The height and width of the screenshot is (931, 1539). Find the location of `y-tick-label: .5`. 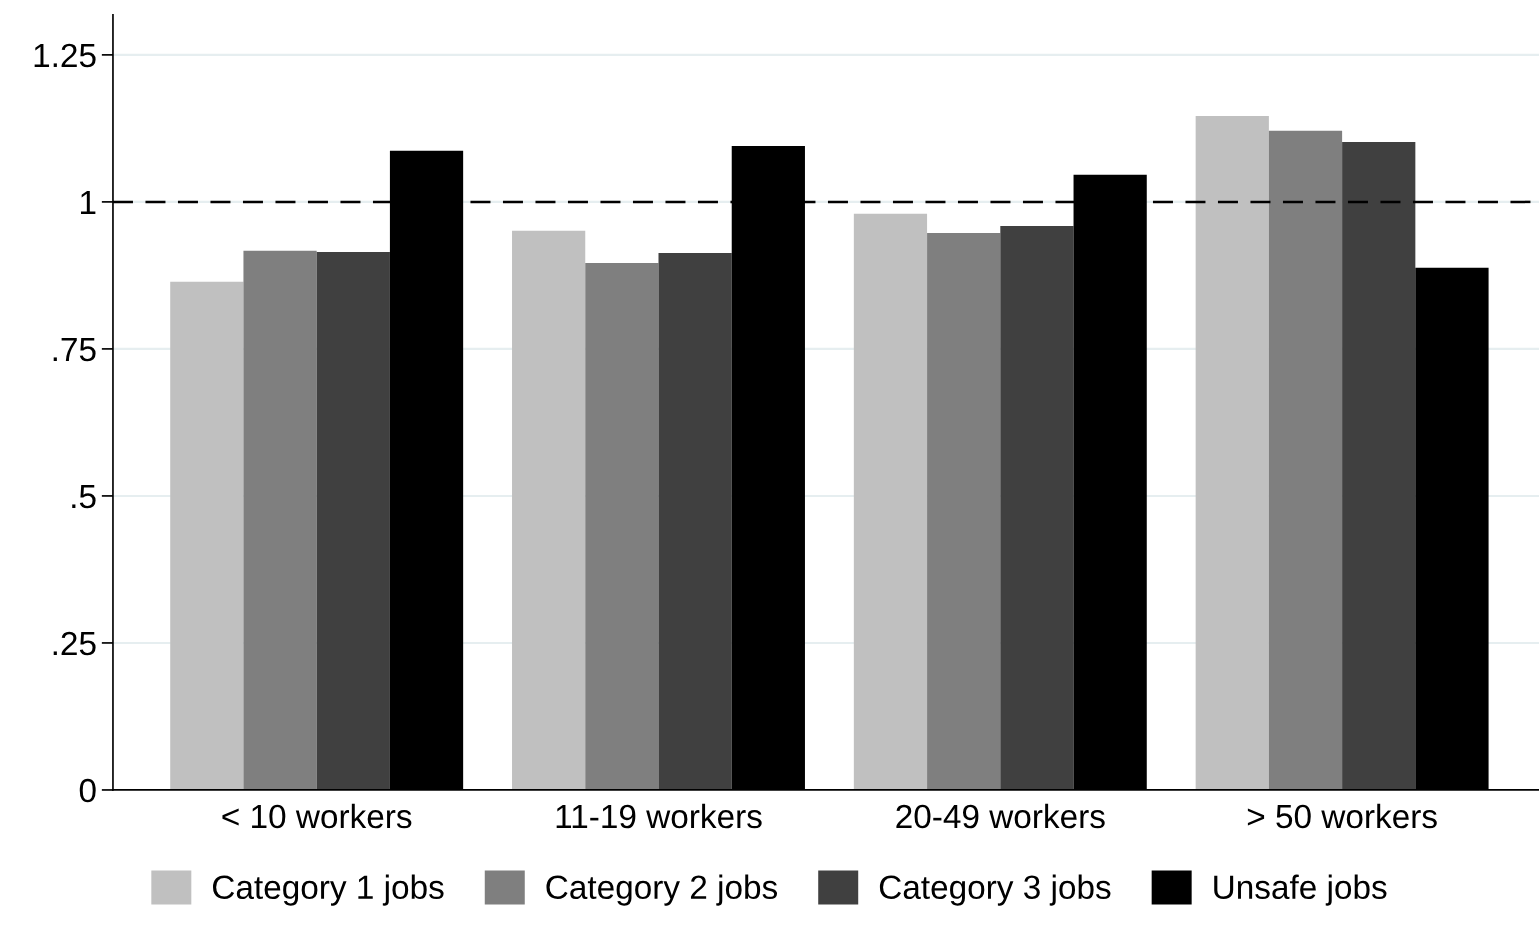

y-tick-label: .5 is located at coordinates (84, 497).